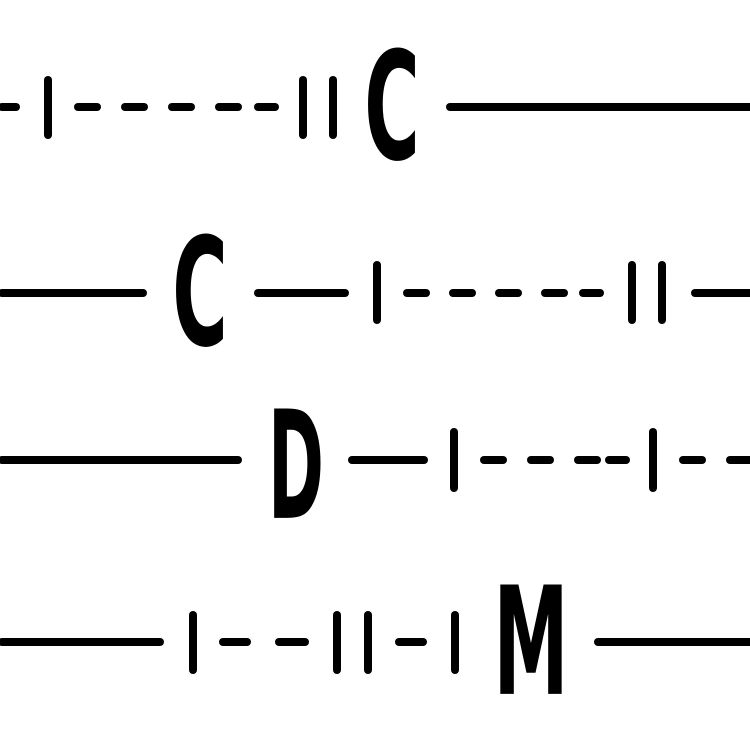  I want to click on row-1-lines, so click(375, 107).